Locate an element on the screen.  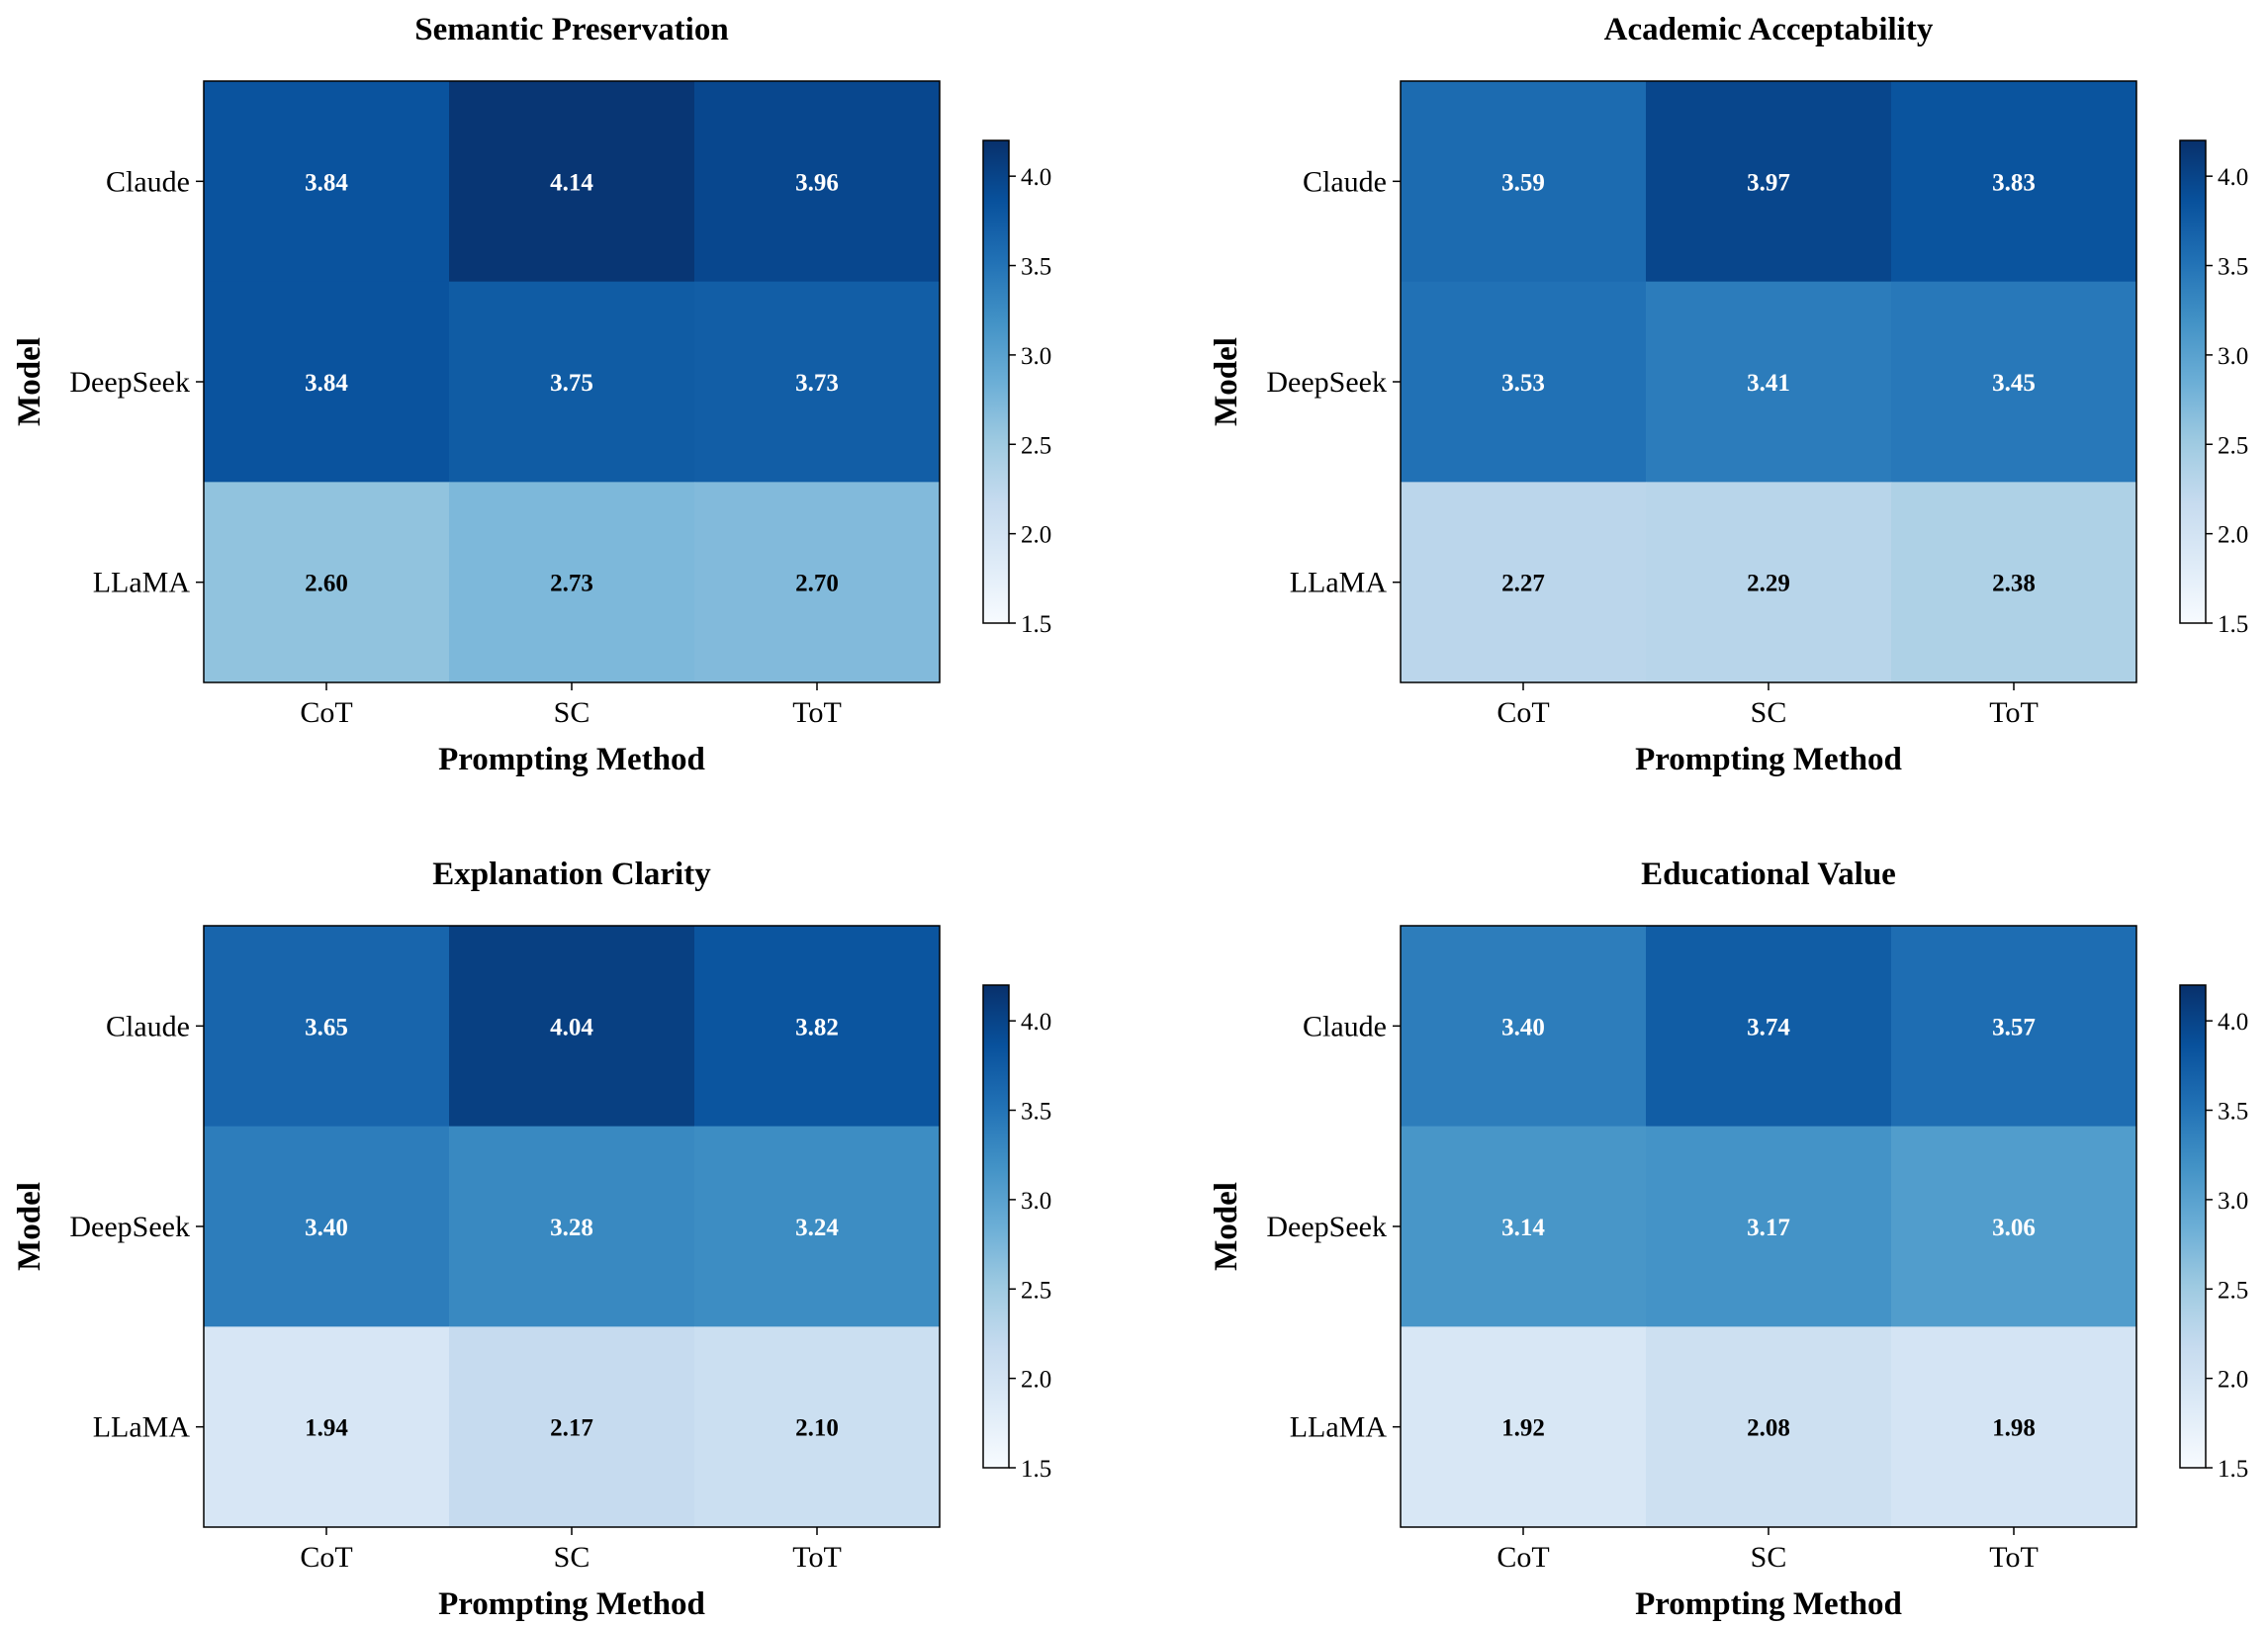
cell-value-label: 2.73 is located at coordinates (571, 584).